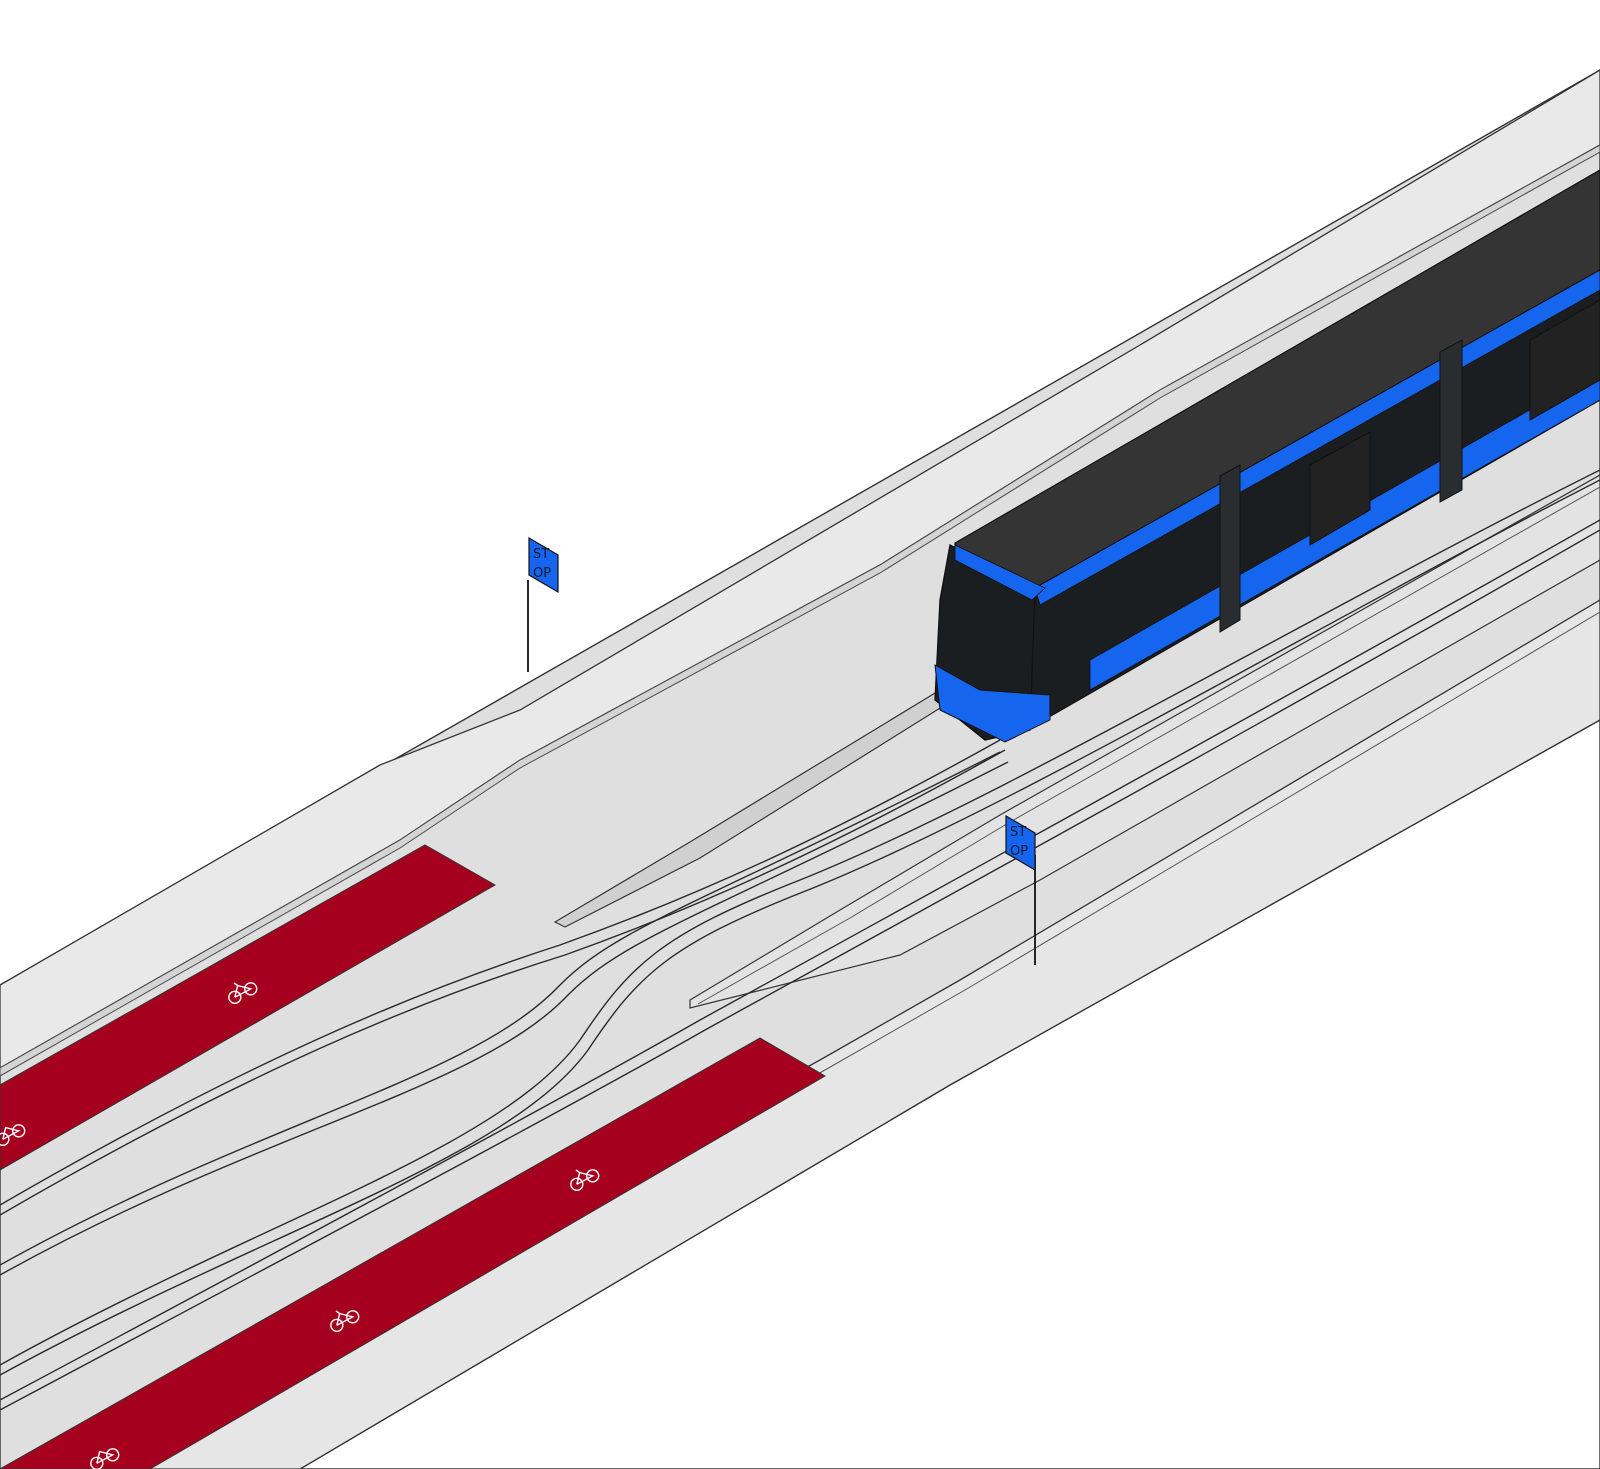 Image resolution: width=1600 pixels, height=1469 pixels. What do you see at coordinates (1020, 889) in the screenshot?
I see `stop-sign-south: ST OP` at bounding box center [1020, 889].